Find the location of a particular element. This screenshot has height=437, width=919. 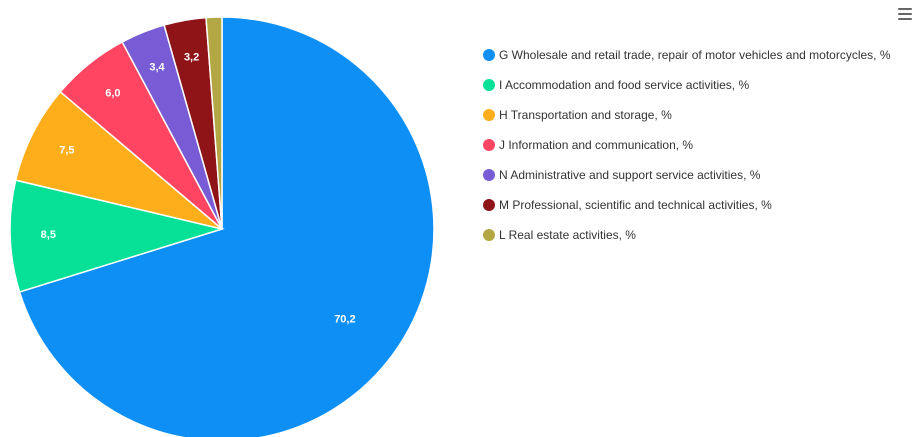

hamburger-menu-icon is located at coordinates (905, 14).